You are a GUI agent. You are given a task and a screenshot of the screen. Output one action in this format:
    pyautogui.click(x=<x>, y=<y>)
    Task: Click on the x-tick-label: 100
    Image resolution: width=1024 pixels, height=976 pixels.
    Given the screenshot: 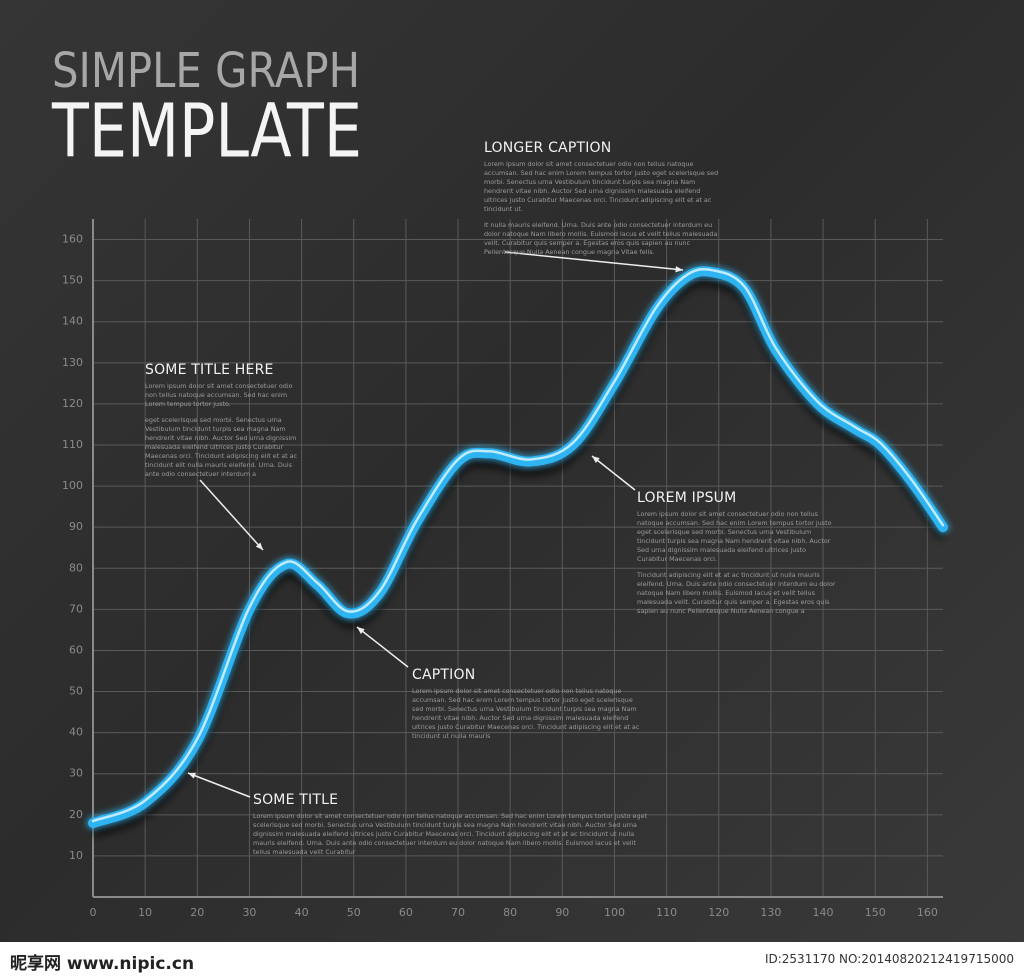 What is the action you would take?
    pyautogui.click(x=614, y=912)
    